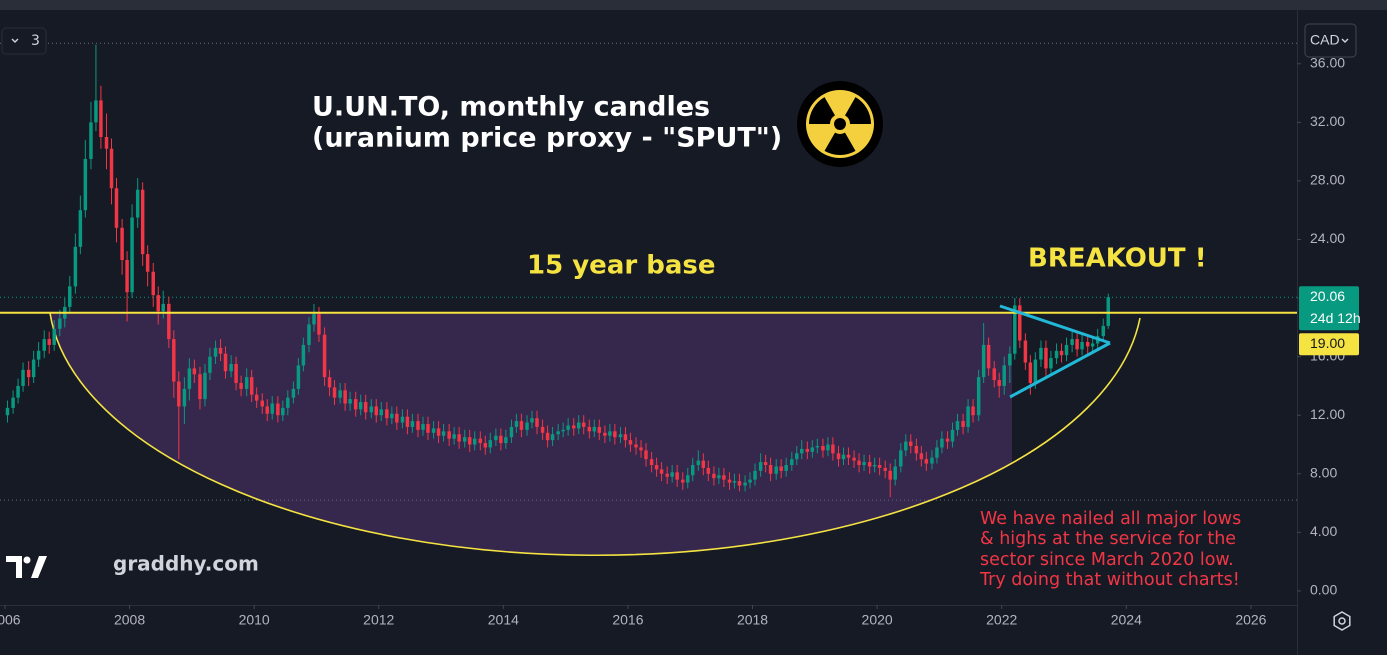  Describe the element at coordinates (1327, 238) in the screenshot. I see `y-tick-label: 24.00` at that location.